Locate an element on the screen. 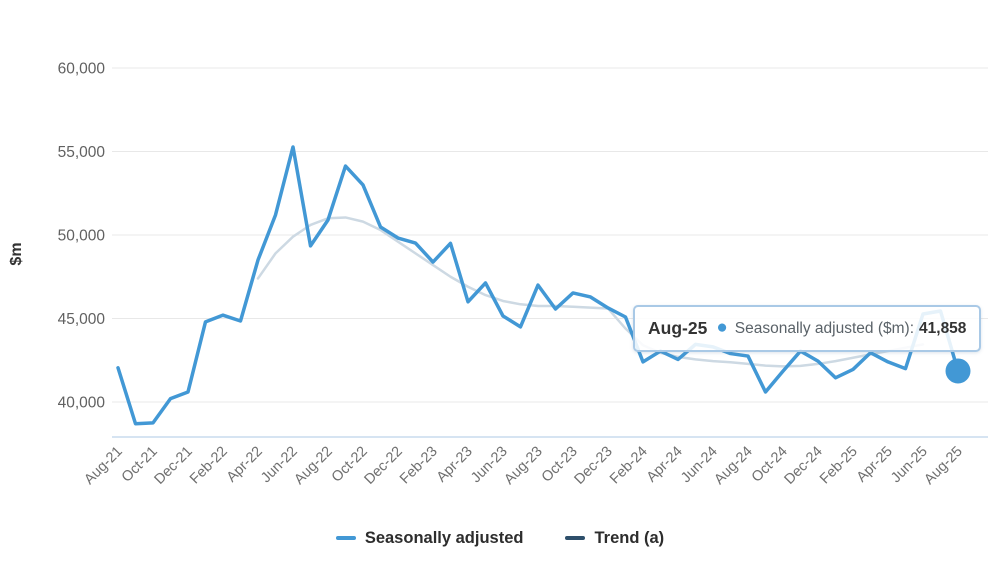 The height and width of the screenshot is (567, 1000). x-tick-label: Feb-25 is located at coordinates (839, 466).